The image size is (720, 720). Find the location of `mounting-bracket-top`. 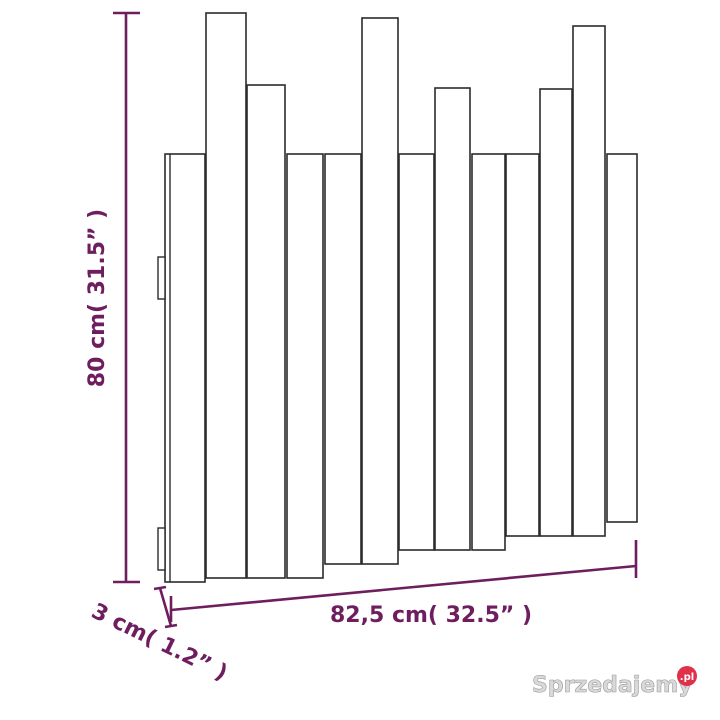

mounting-bracket-top is located at coordinates (161, 278).